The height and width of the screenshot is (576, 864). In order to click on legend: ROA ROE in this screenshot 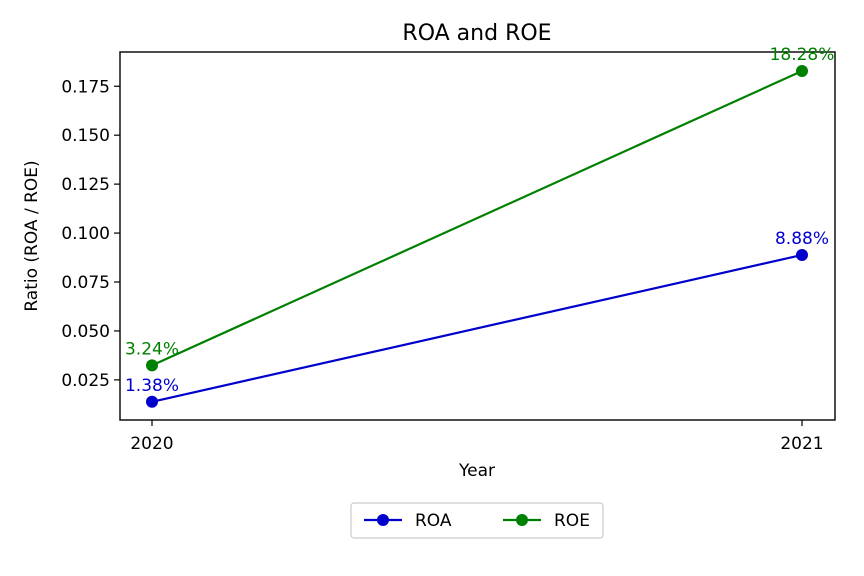, I will do `click(477, 520)`.